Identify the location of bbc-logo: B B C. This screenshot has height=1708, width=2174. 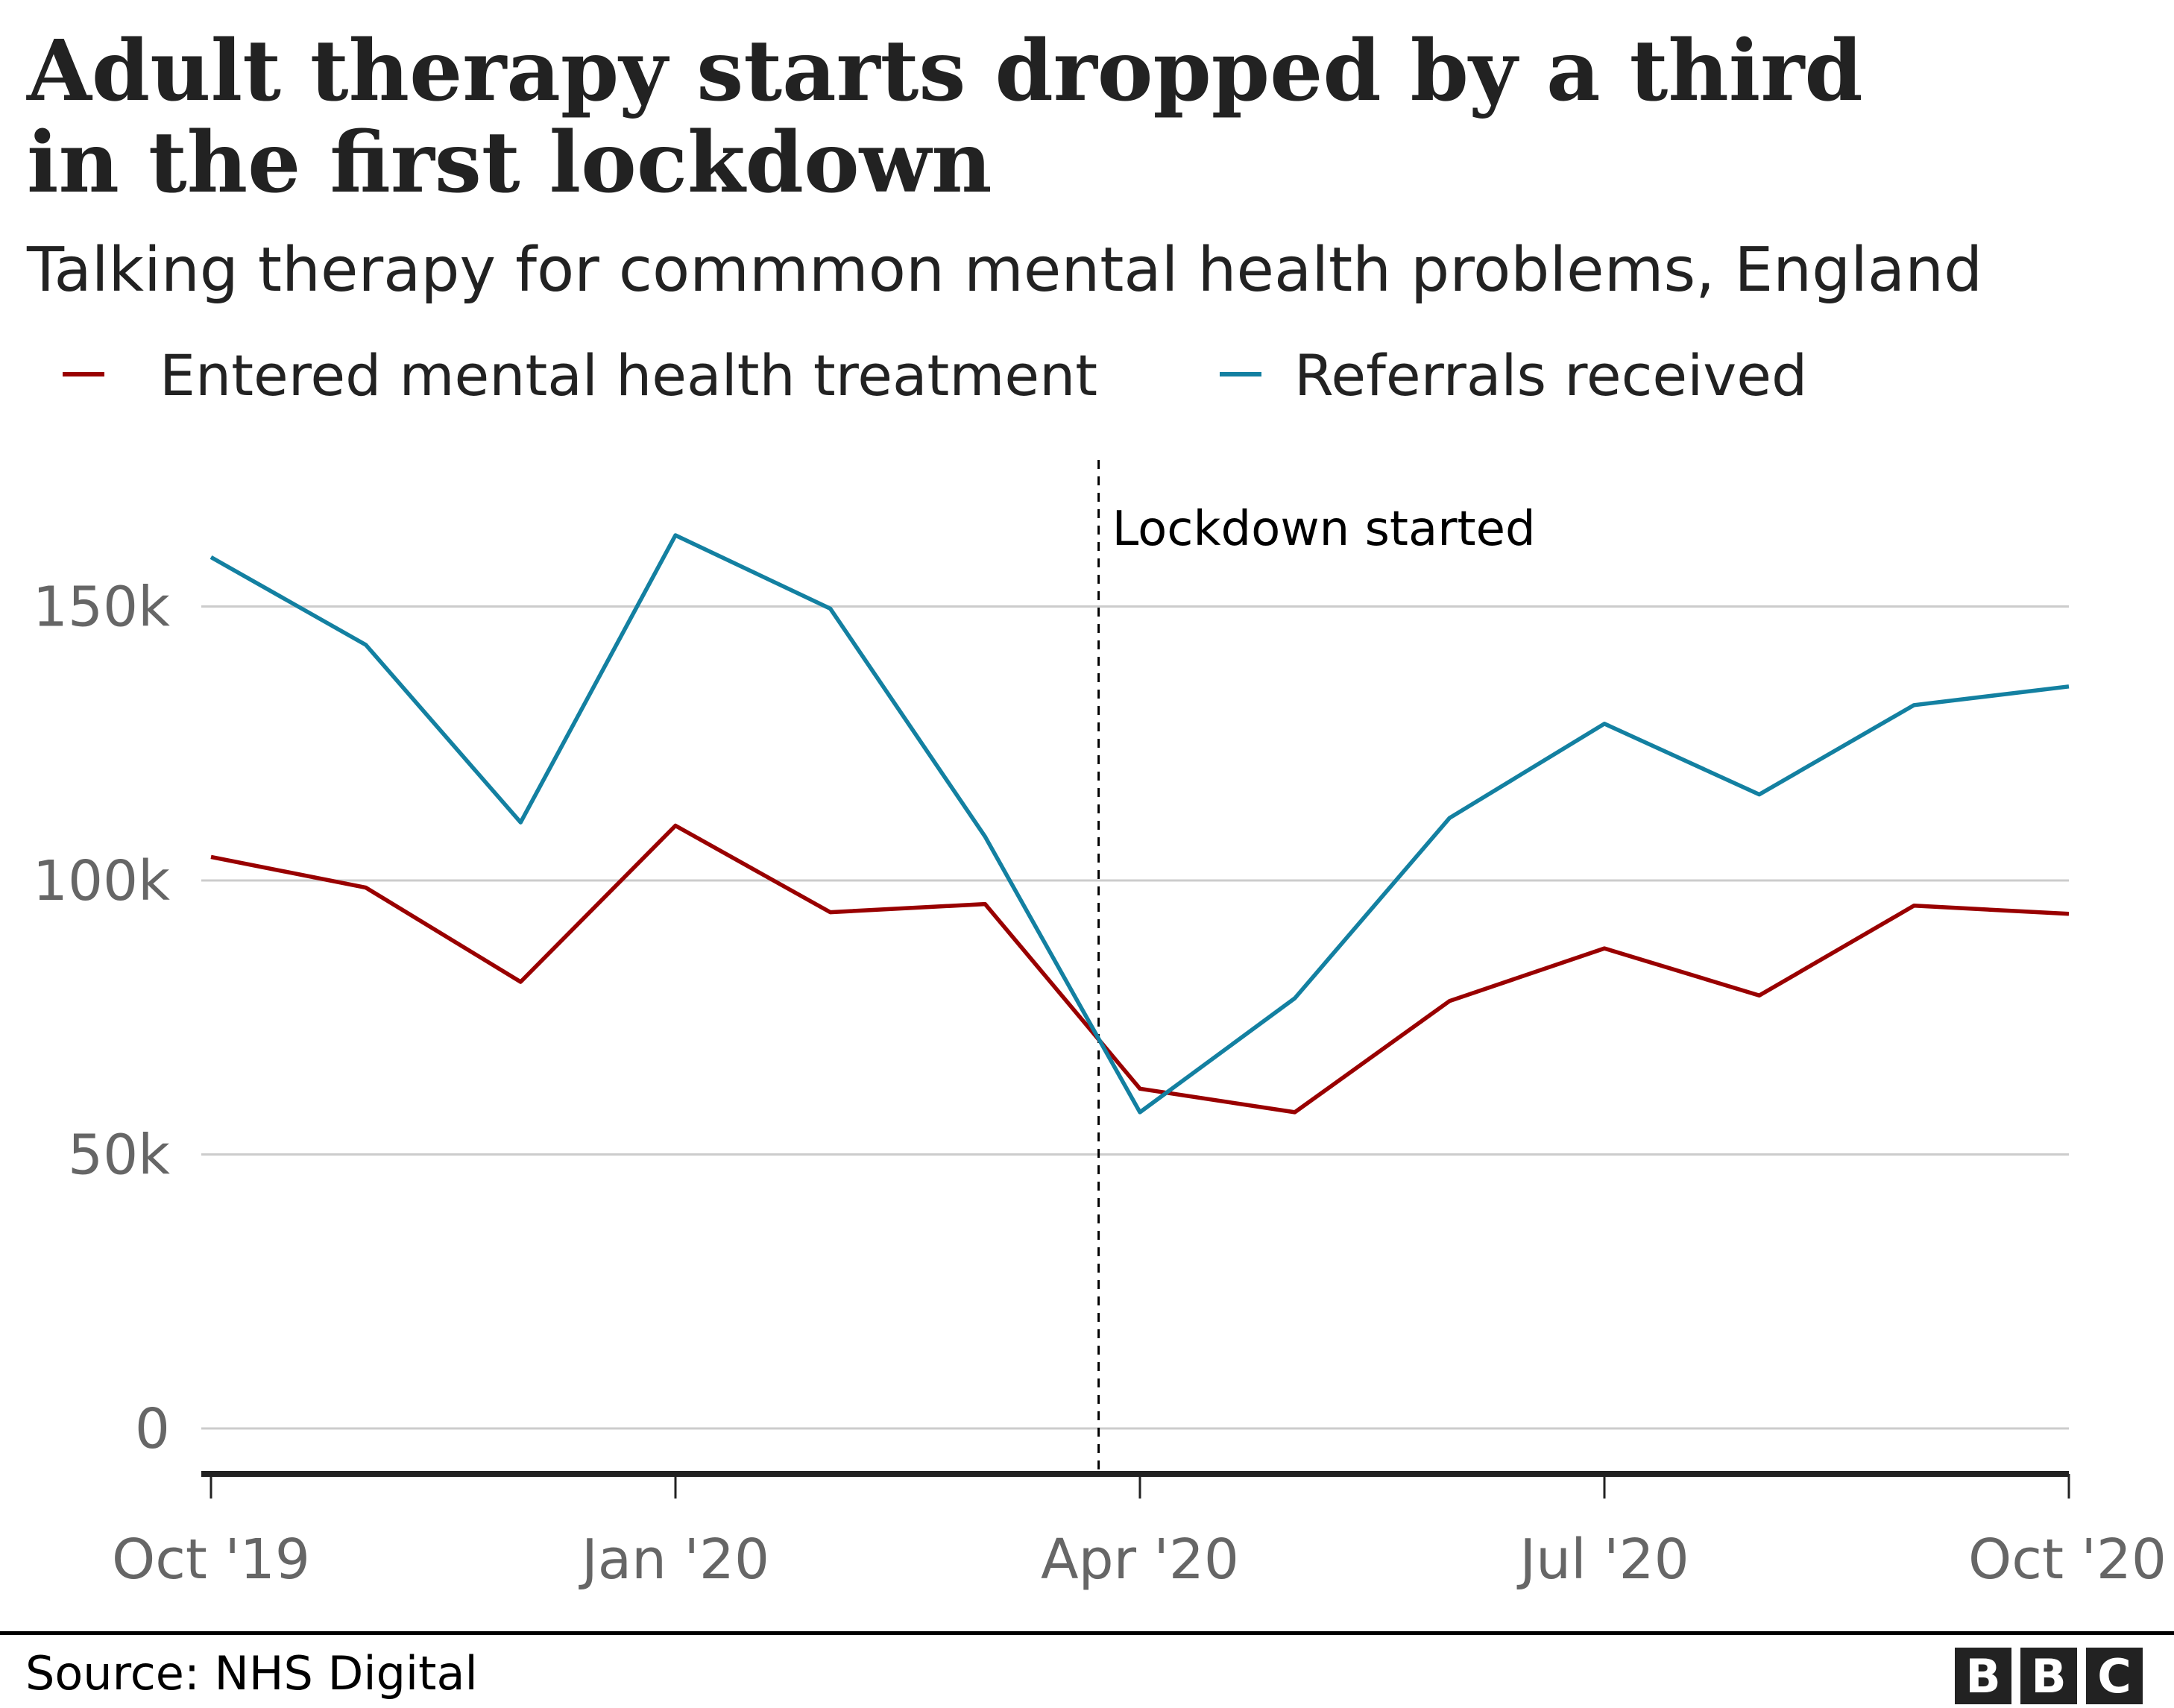
(2049, 1676).